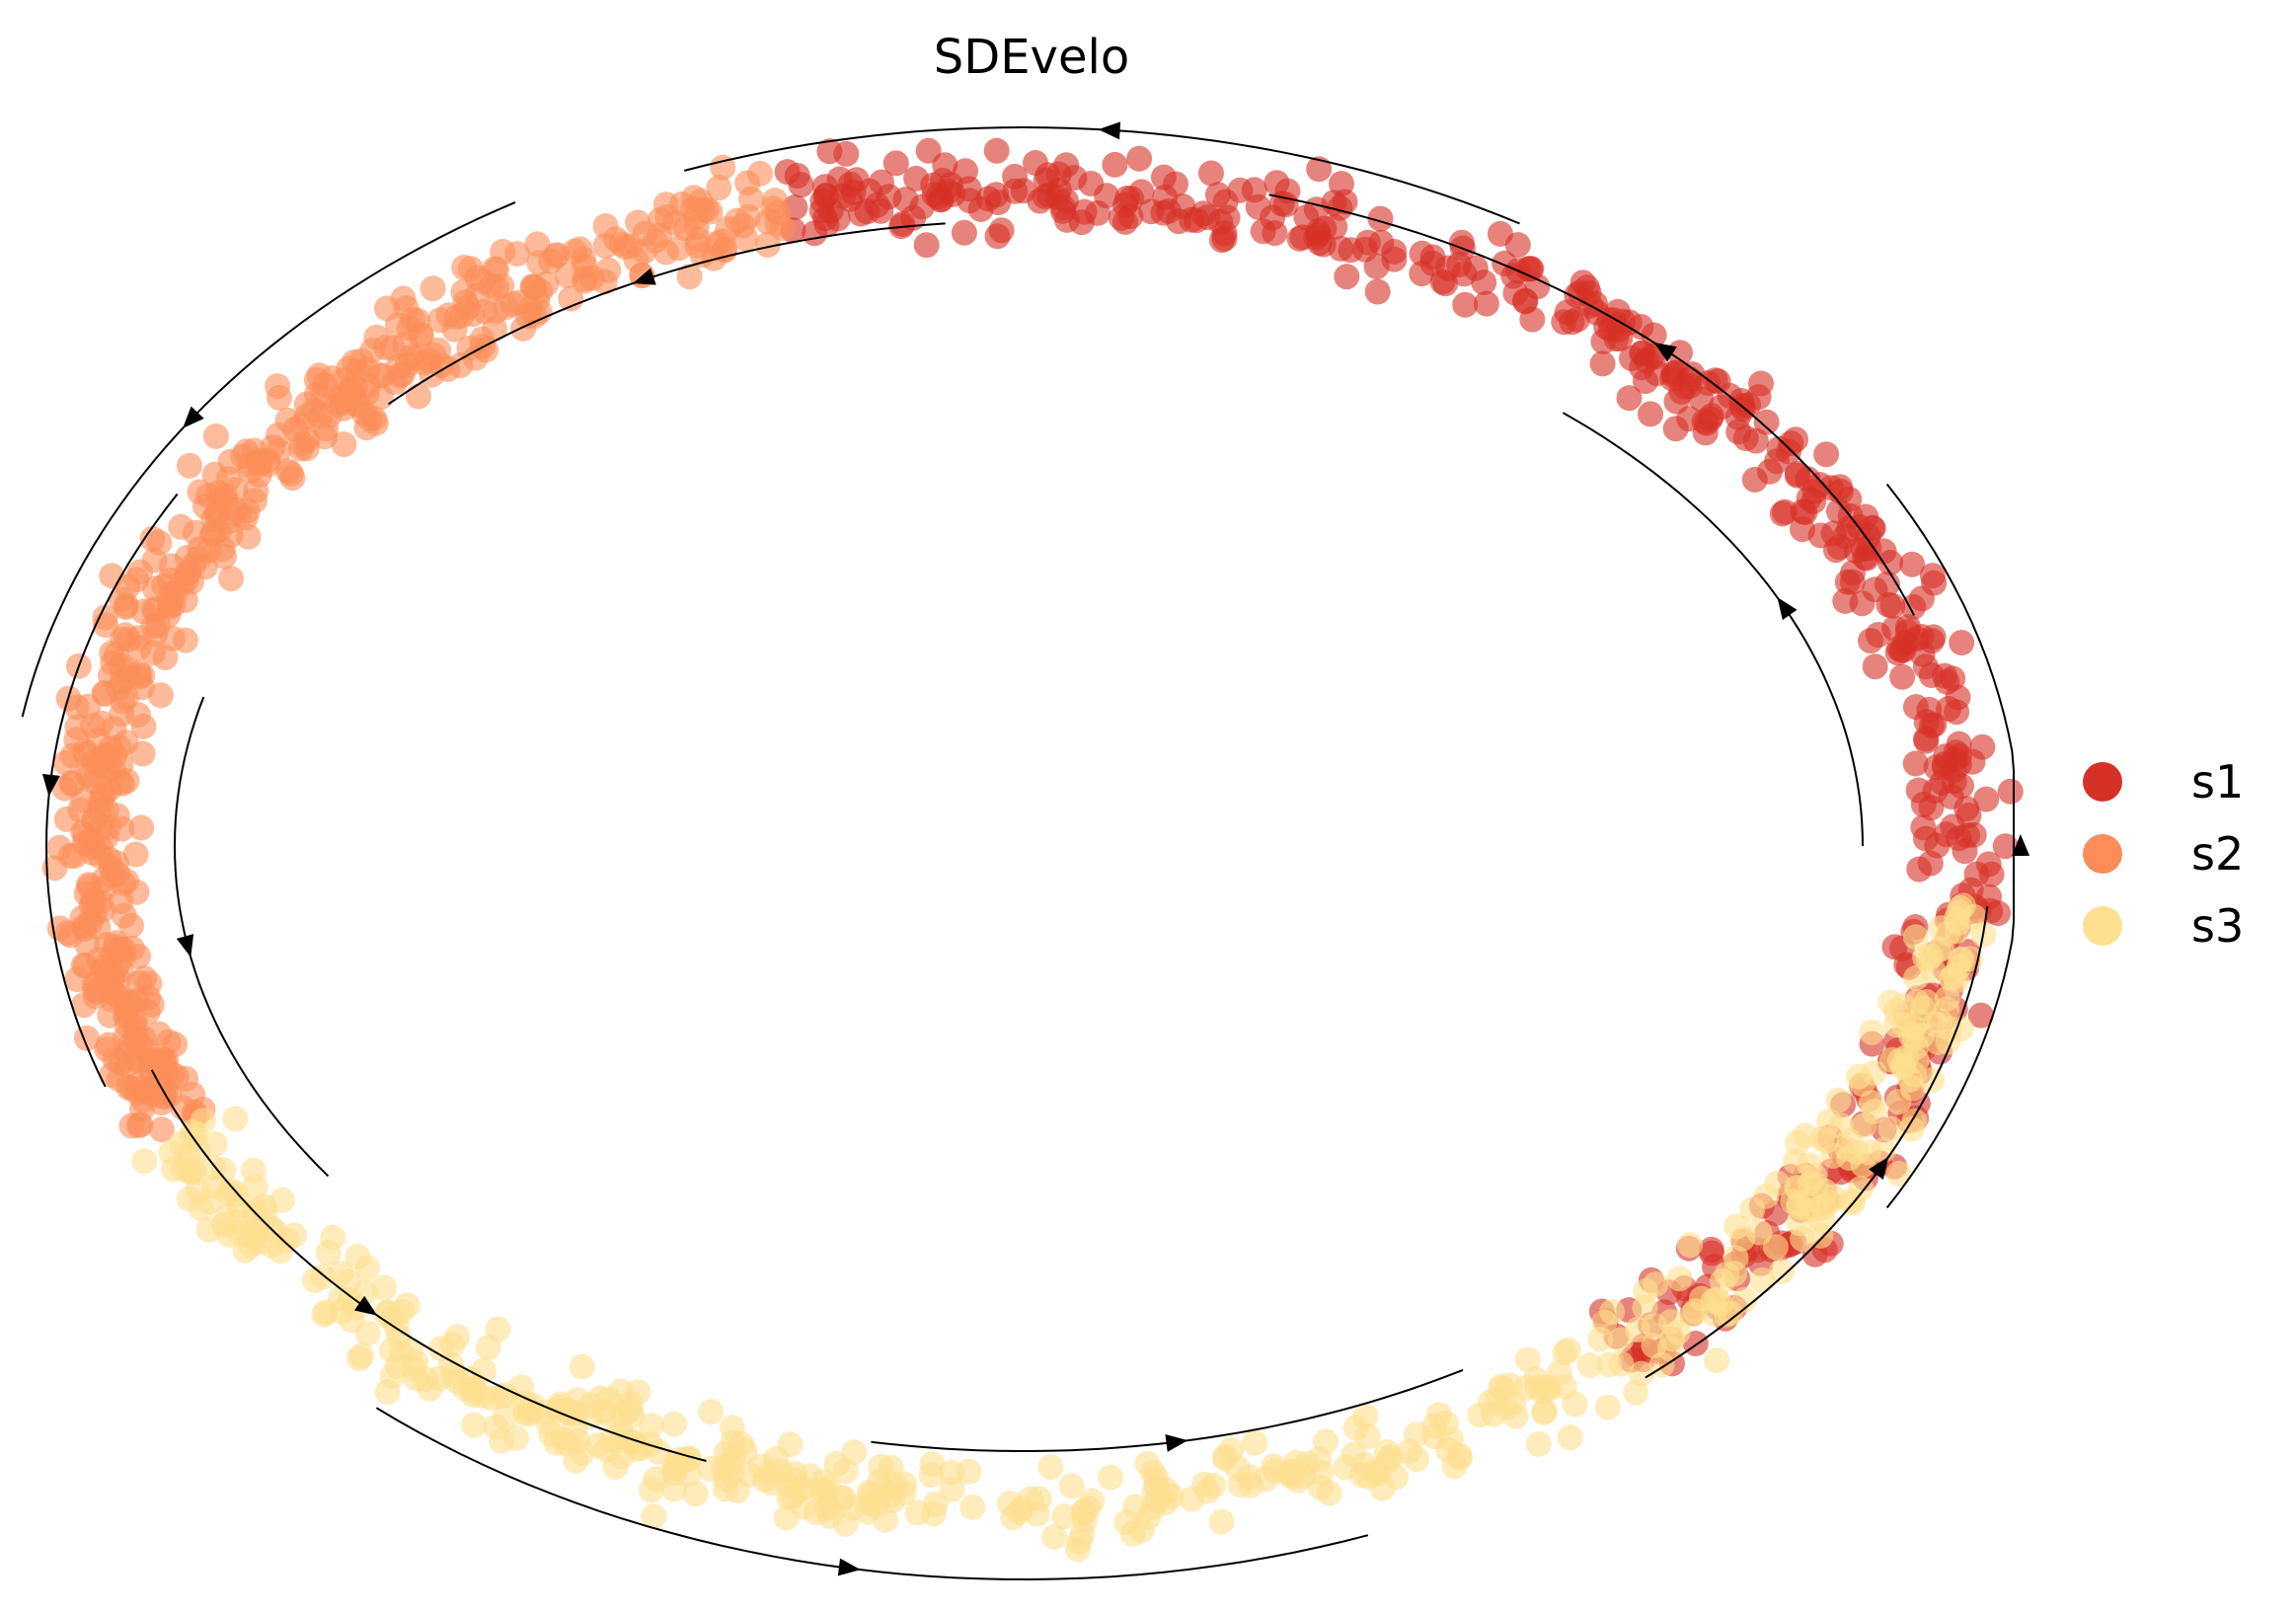 This screenshot has height=1612, width=2296. Describe the element at coordinates (2163, 781) in the screenshot. I see `legend-item-s1: s1` at that location.